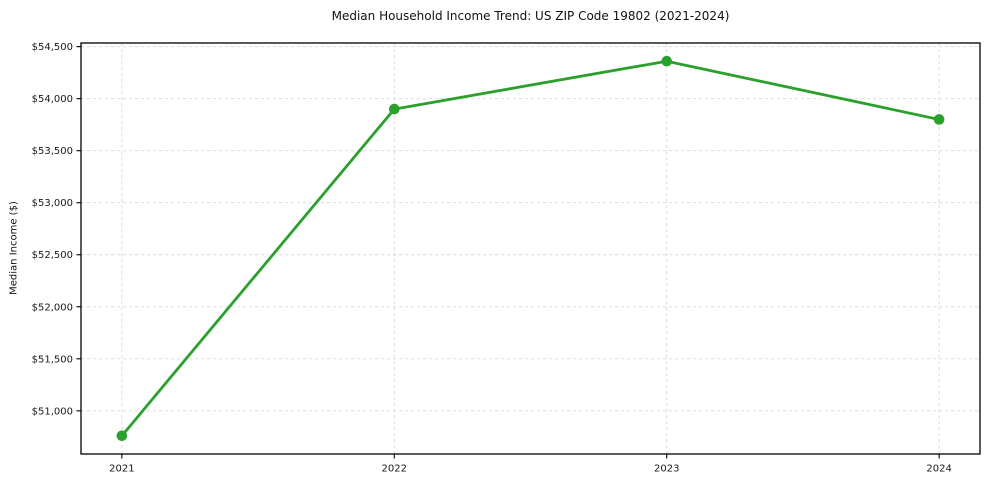 This screenshot has height=490, width=989. Describe the element at coordinates (52, 151) in the screenshot. I see `y-tick-label: $53,500` at that location.